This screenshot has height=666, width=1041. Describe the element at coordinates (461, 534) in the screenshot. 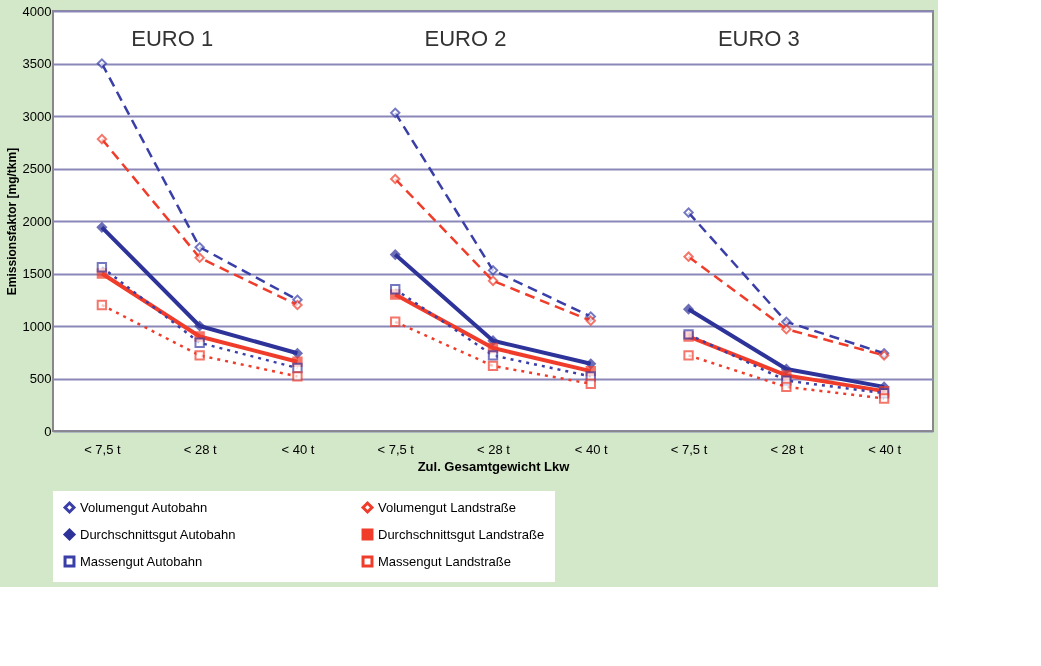

I see `legend-label: Durchschnittsgut Landstraße` at that location.